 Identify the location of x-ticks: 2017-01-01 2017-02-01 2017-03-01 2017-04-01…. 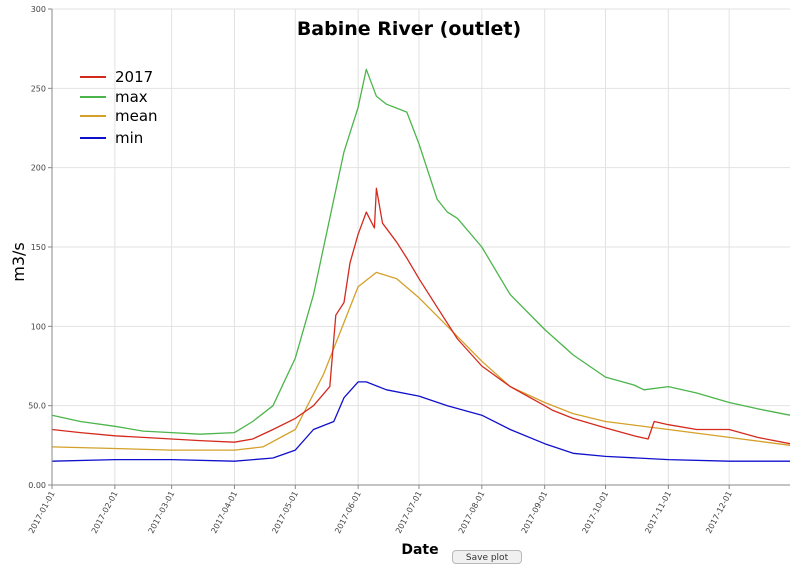
(380, 510).